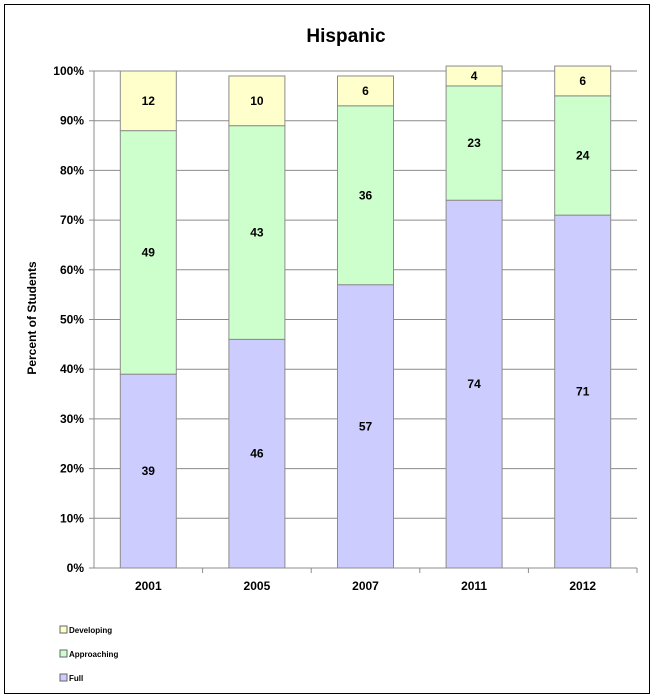 The width and height of the screenshot is (656, 700). Describe the element at coordinates (148, 586) in the screenshot. I see `x-tick-label: 2001` at that location.